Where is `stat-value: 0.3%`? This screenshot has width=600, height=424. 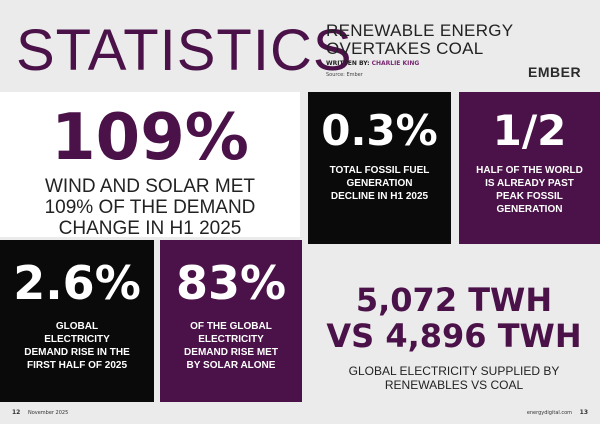 stat-value: 0.3% is located at coordinates (379, 130).